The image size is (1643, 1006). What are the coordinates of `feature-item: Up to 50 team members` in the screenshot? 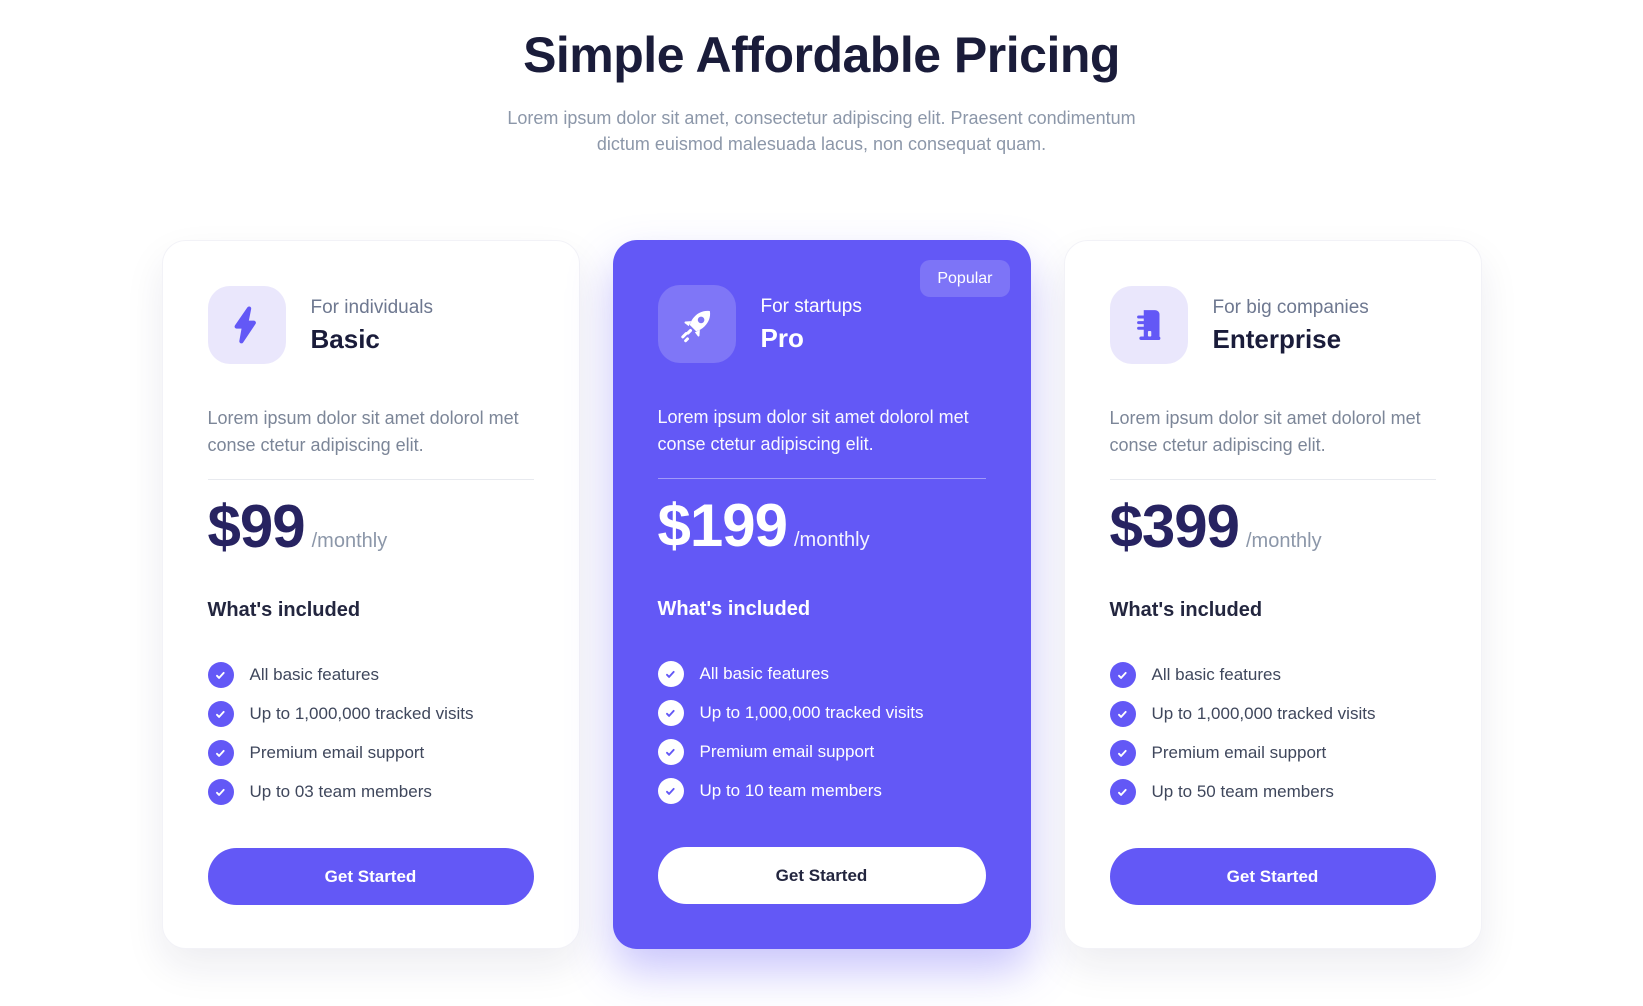 It's located at (1272, 792).